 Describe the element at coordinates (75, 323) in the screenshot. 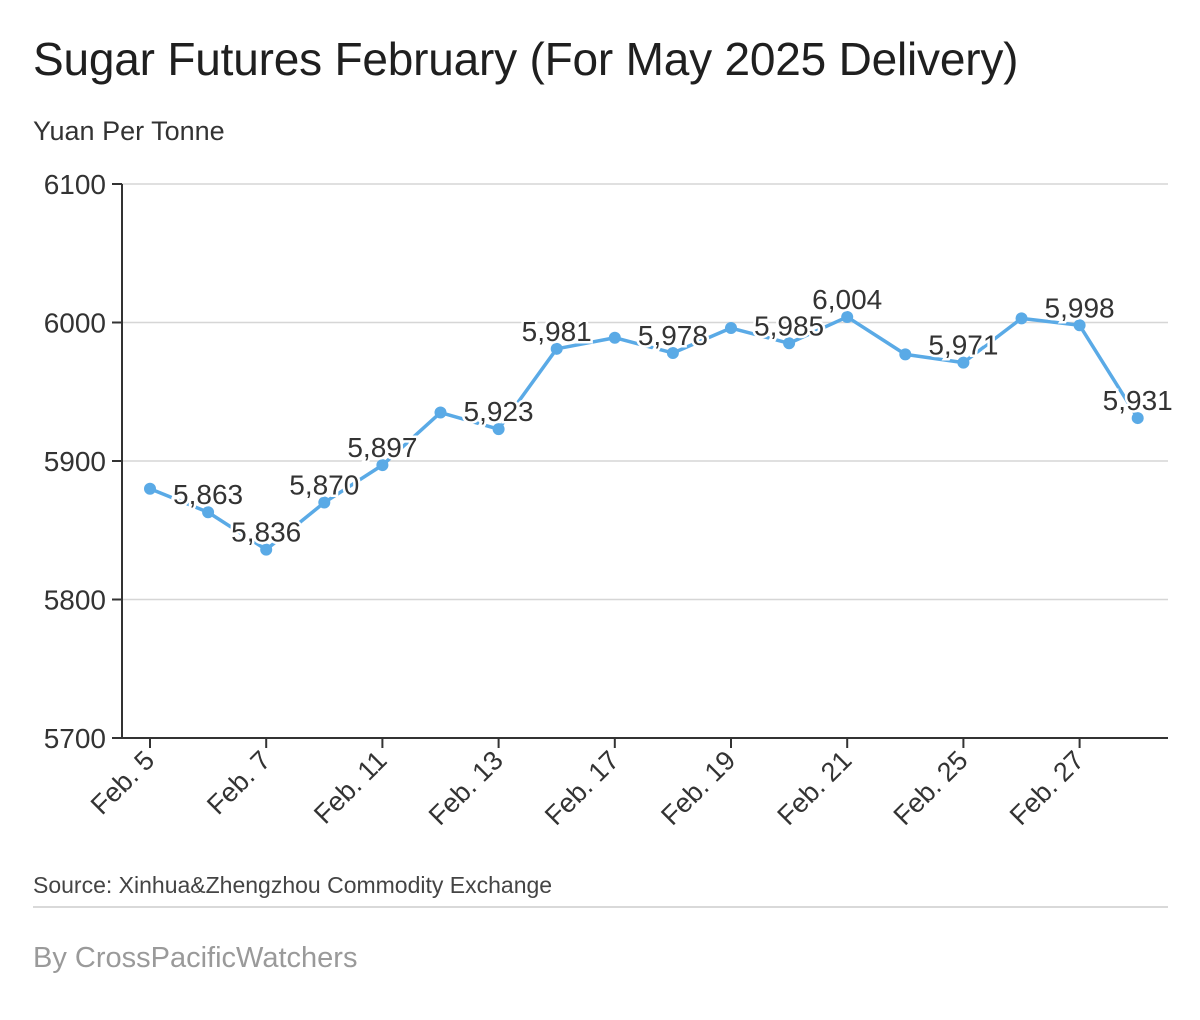

I see `y-tick-label: 6000` at that location.